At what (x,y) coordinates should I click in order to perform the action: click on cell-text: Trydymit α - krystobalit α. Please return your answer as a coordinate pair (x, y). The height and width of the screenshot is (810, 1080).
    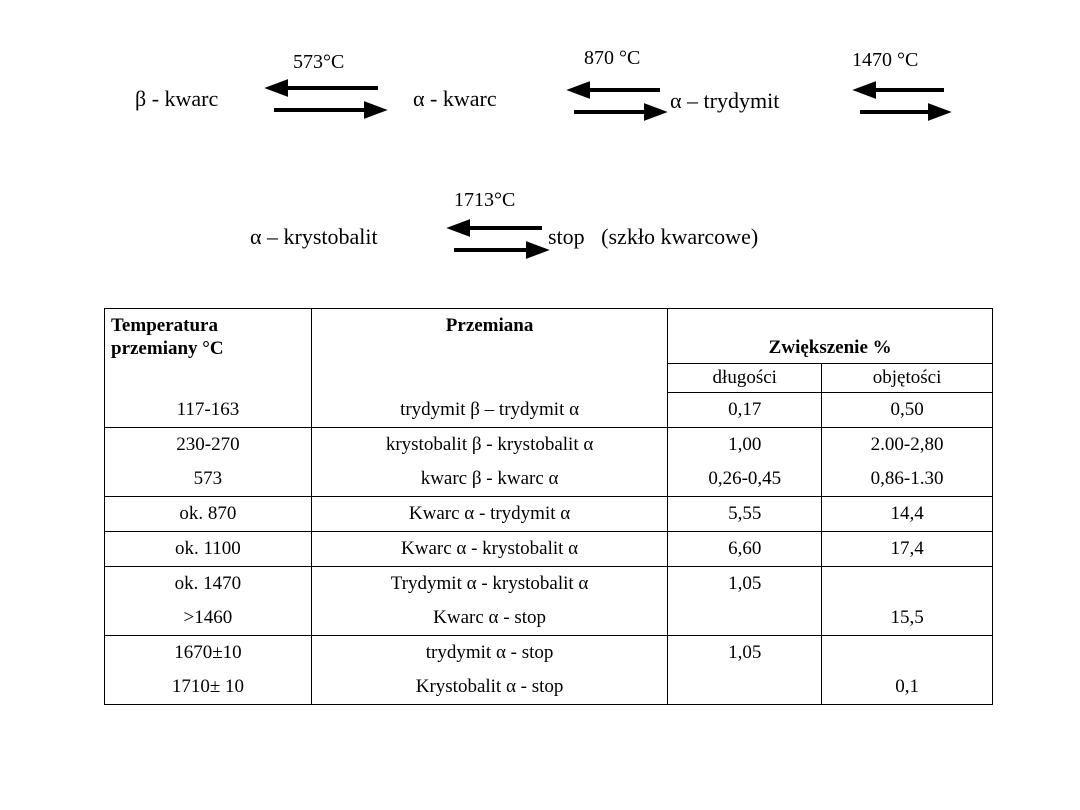
    Looking at the image, I should click on (489, 583).